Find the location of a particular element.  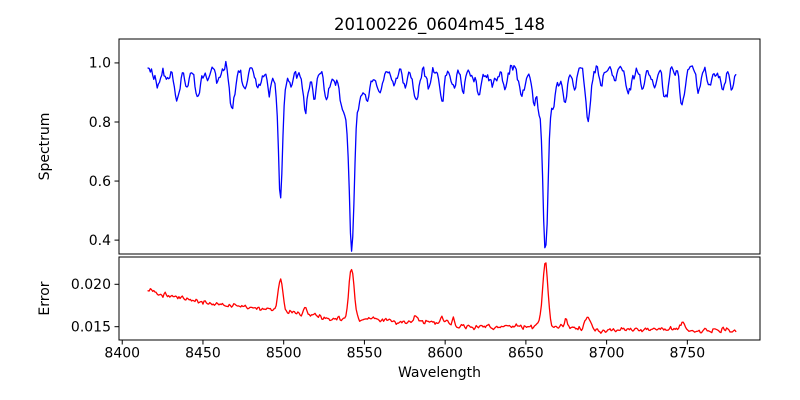

y-tick-label: 0.4 is located at coordinates (100, 241).